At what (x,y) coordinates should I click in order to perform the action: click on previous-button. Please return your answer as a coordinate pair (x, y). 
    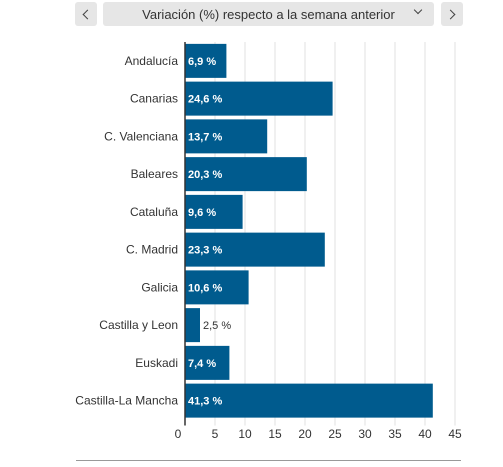
    Looking at the image, I should click on (86, 14).